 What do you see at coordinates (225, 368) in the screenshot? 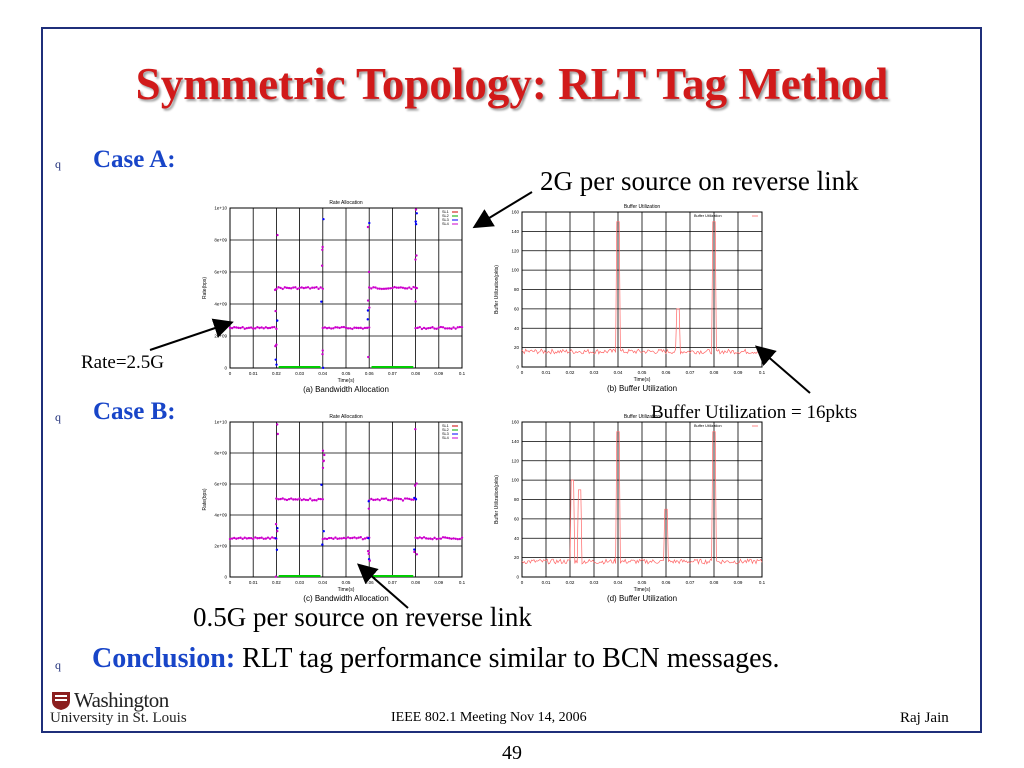
I see `y-tick-label: 0` at bounding box center [225, 368].